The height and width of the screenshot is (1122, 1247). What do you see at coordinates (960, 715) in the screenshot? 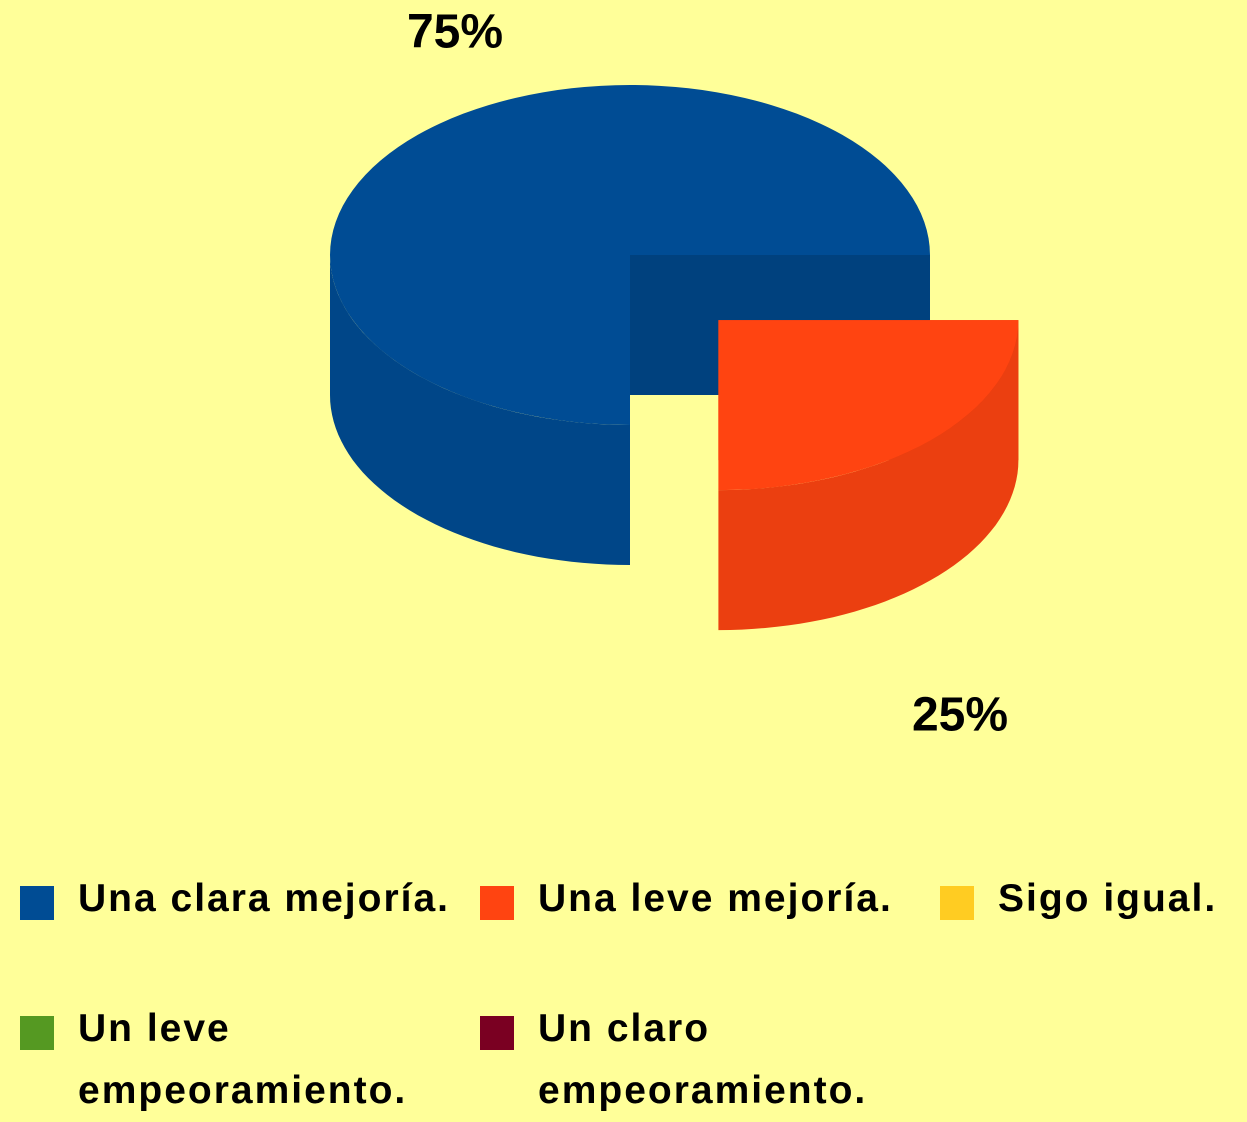
I see `value-label: 25%` at bounding box center [960, 715].